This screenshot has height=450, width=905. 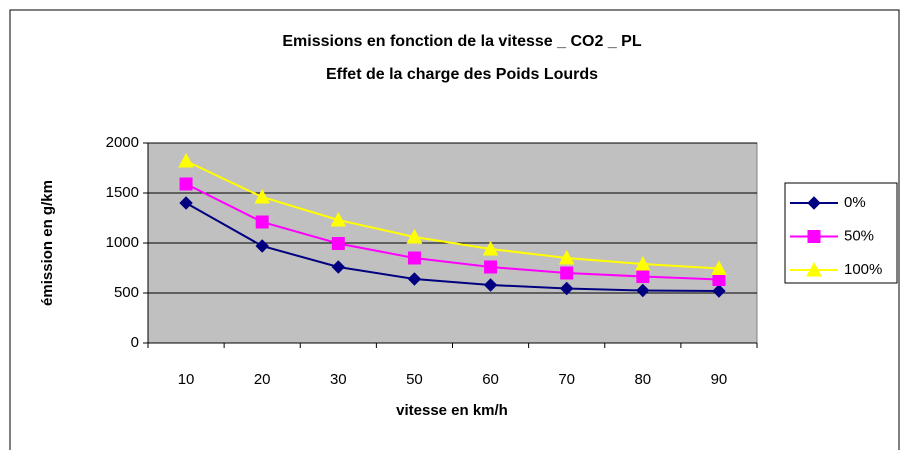 I want to click on x-tick-label: 90, so click(x=719, y=379).